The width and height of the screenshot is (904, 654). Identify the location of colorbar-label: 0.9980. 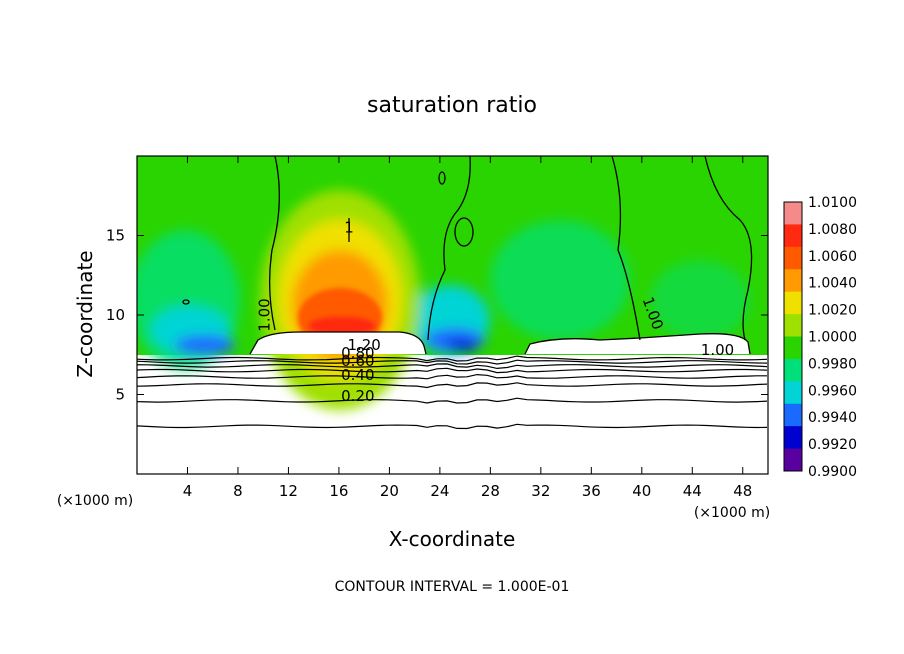
(832, 364).